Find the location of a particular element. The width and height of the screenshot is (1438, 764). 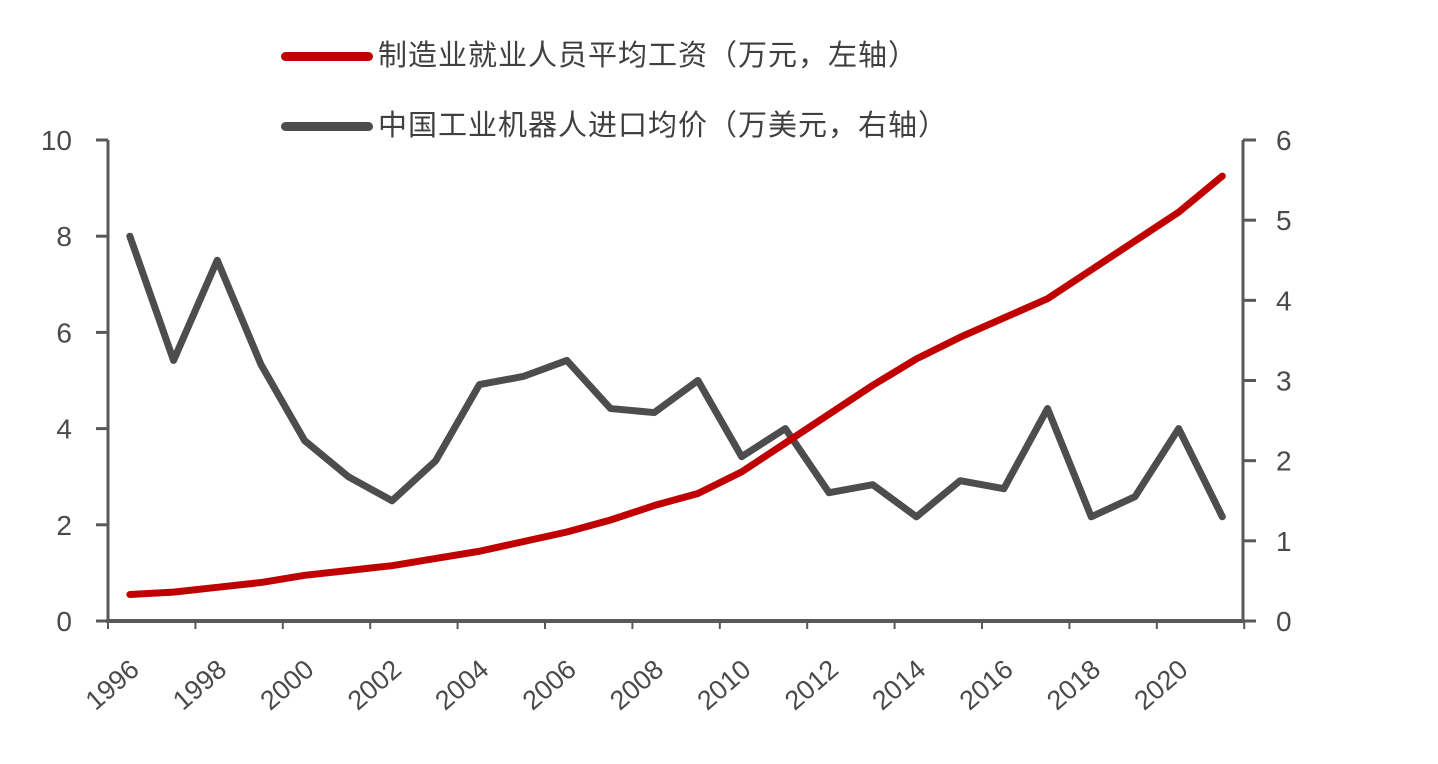

x-axis-year-label: 2012 is located at coordinates (811, 685).